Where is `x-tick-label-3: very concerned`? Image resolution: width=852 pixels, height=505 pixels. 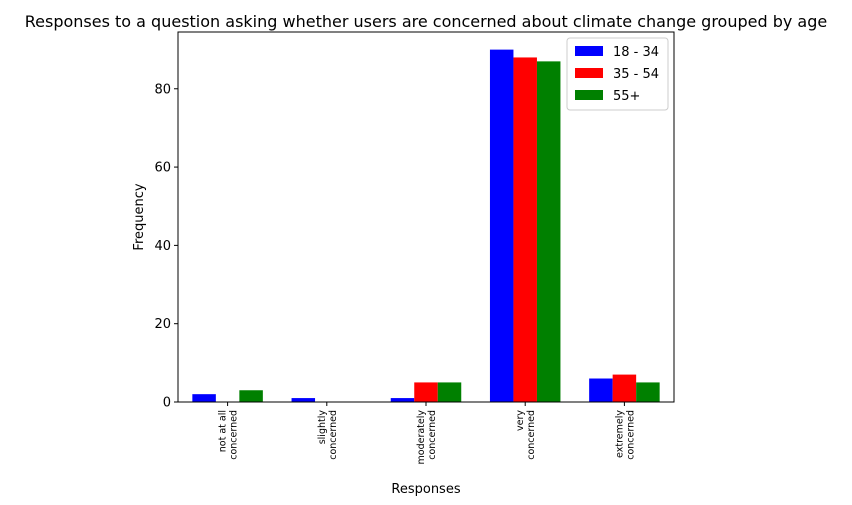 x-tick-label-3: very concerned is located at coordinates (526, 435).